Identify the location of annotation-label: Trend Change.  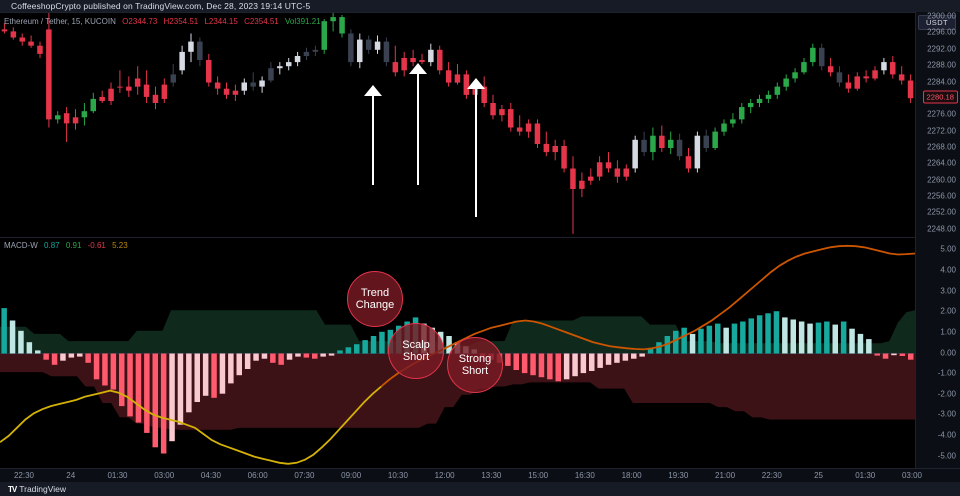
(375, 299).